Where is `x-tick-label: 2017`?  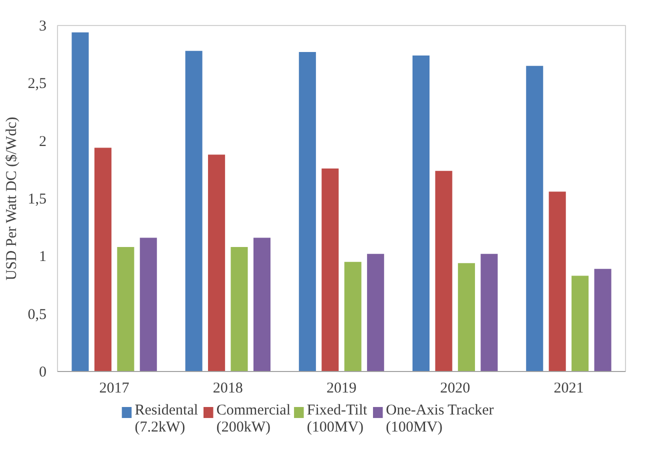
x-tick-label: 2017 is located at coordinates (114, 388).